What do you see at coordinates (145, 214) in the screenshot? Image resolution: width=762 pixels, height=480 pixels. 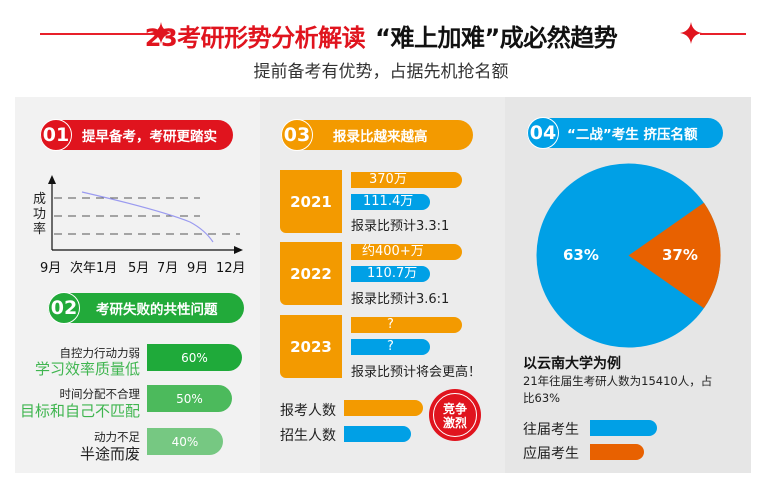 I see `success-rate-chart` at bounding box center [145, 214].